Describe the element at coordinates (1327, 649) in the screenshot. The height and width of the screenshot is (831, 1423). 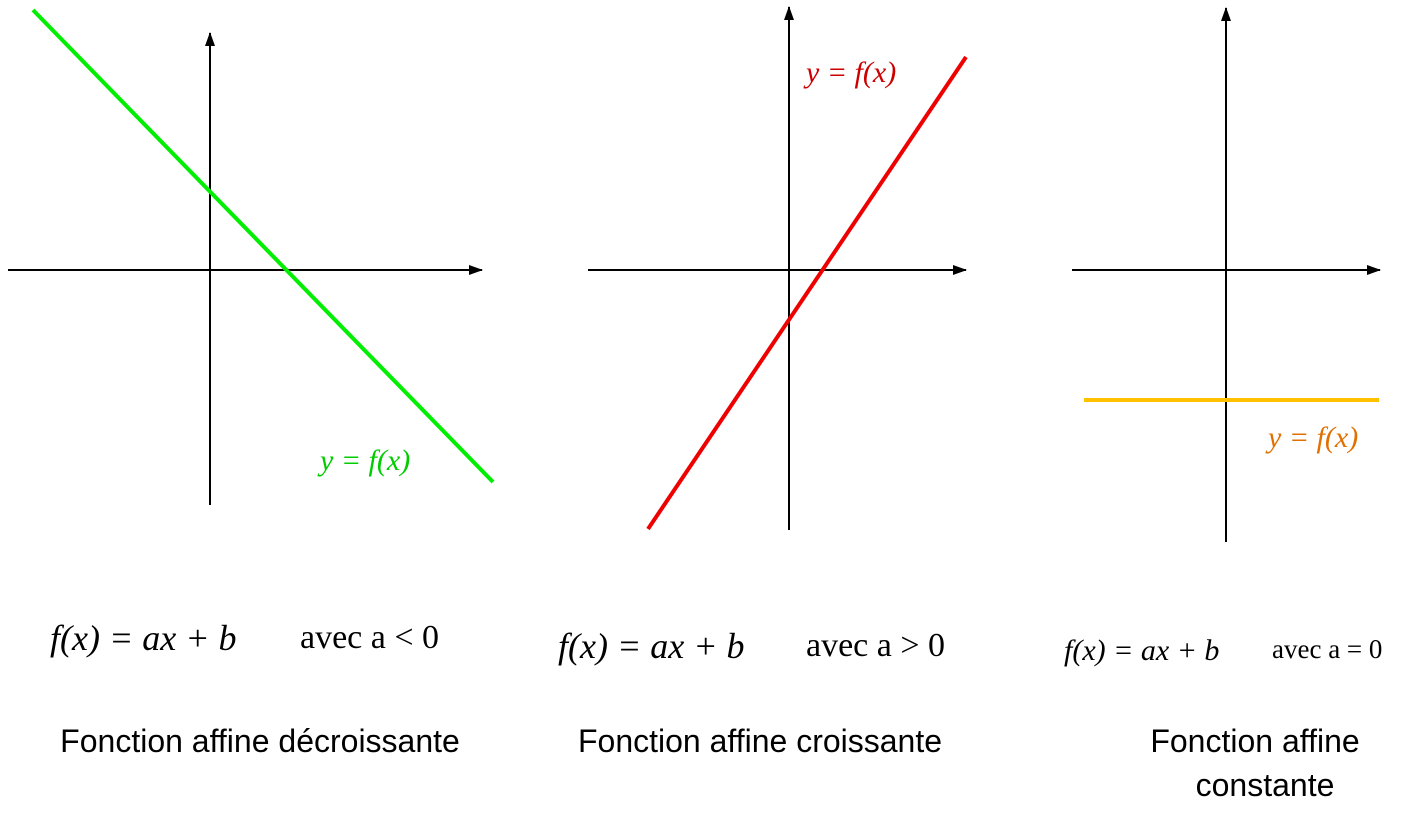
I see `condition: avec a = 0` at that location.